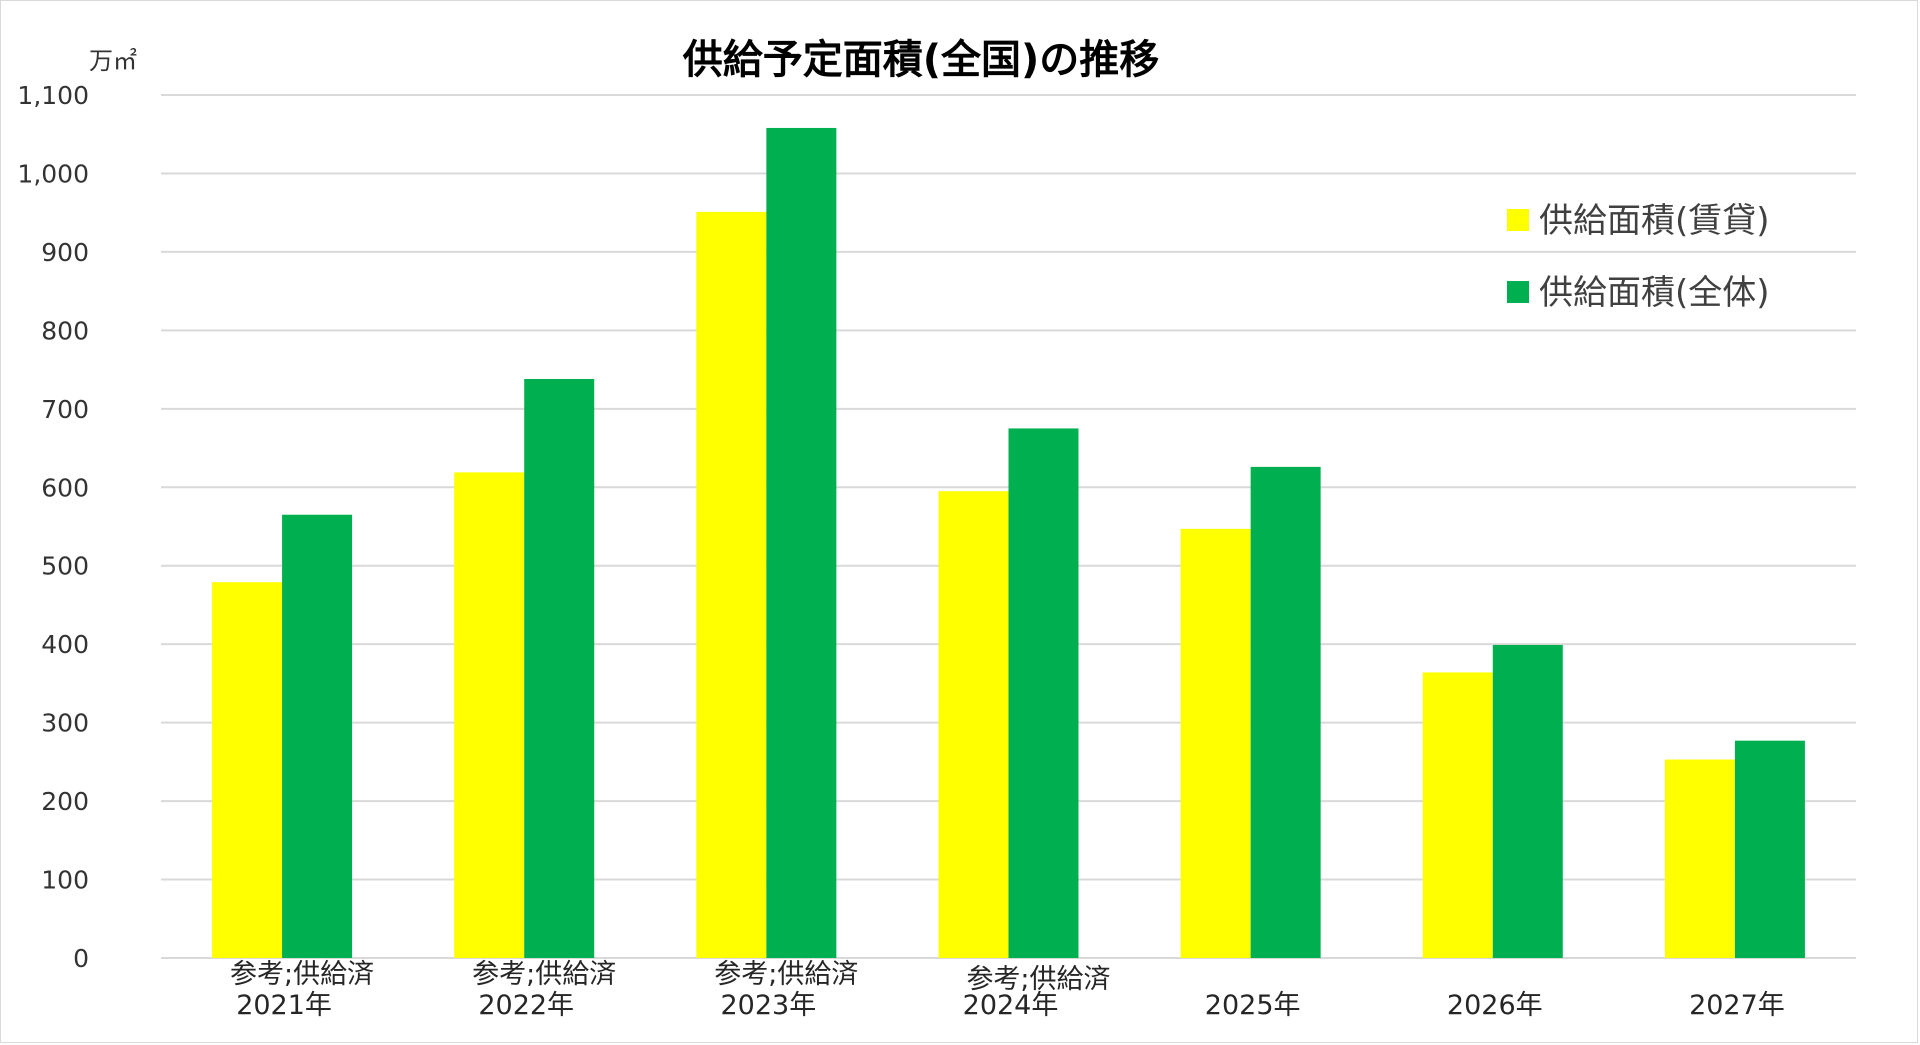 The width and height of the screenshot is (1920, 1045). Describe the element at coordinates (921, 60) in the screenshot. I see `chart-title: 供給予定面積(全国)の推移` at that location.